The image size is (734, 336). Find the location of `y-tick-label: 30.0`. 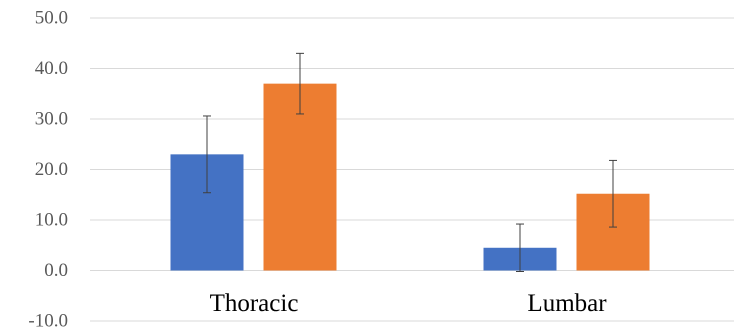

y-tick-label: 30.0 is located at coordinates (51, 119).